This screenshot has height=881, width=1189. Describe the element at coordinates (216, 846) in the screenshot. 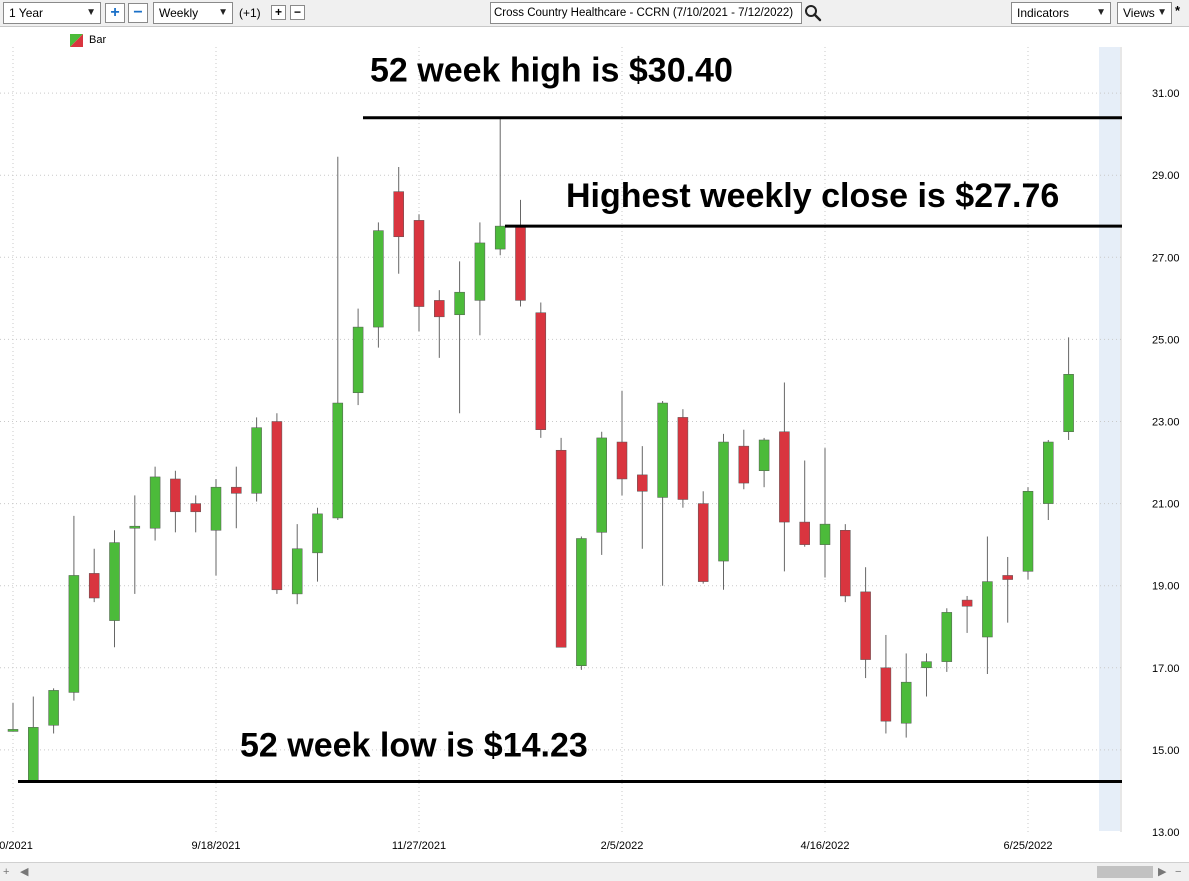

I see `x-tick-label: 9/18/2021` at that location.